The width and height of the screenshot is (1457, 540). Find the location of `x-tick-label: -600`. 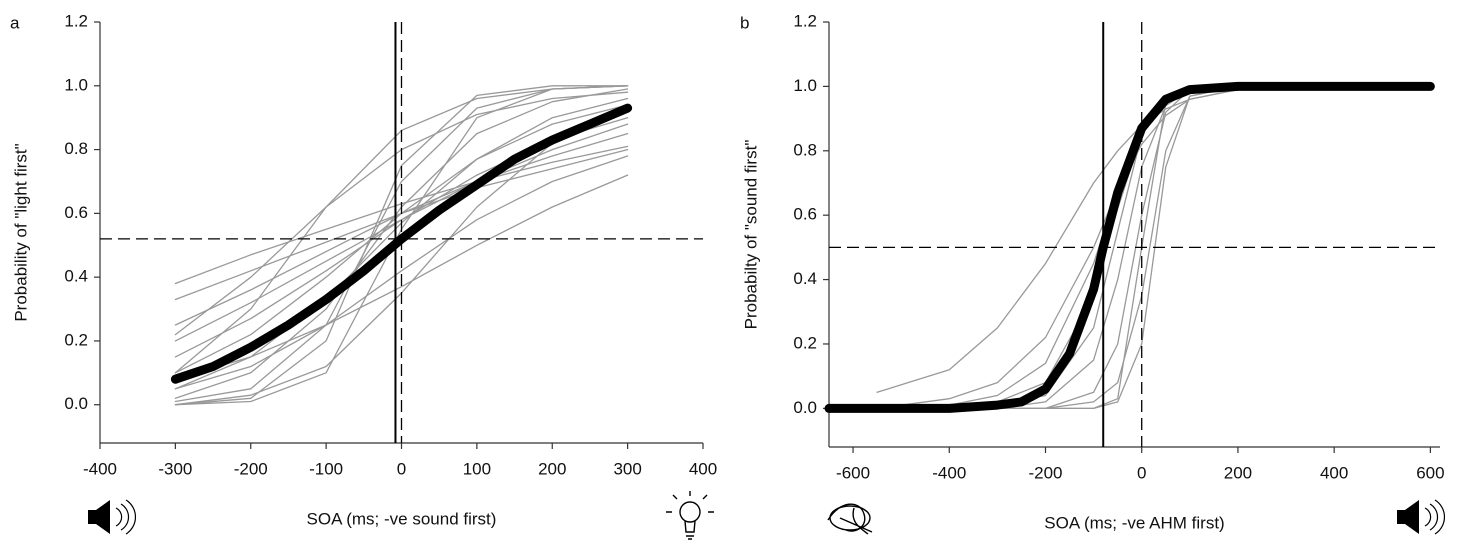

x-tick-label: -600 is located at coordinates (853, 472).